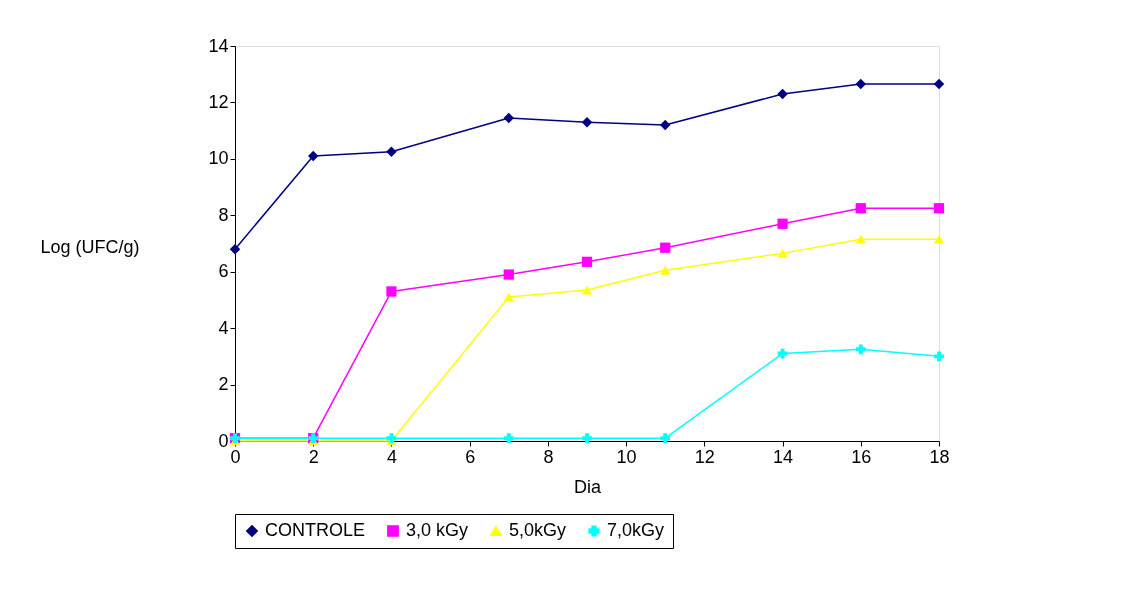  What do you see at coordinates (626, 456) in the screenshot?
I see `x-tick-label: 10` at bounding box center [626, 456].